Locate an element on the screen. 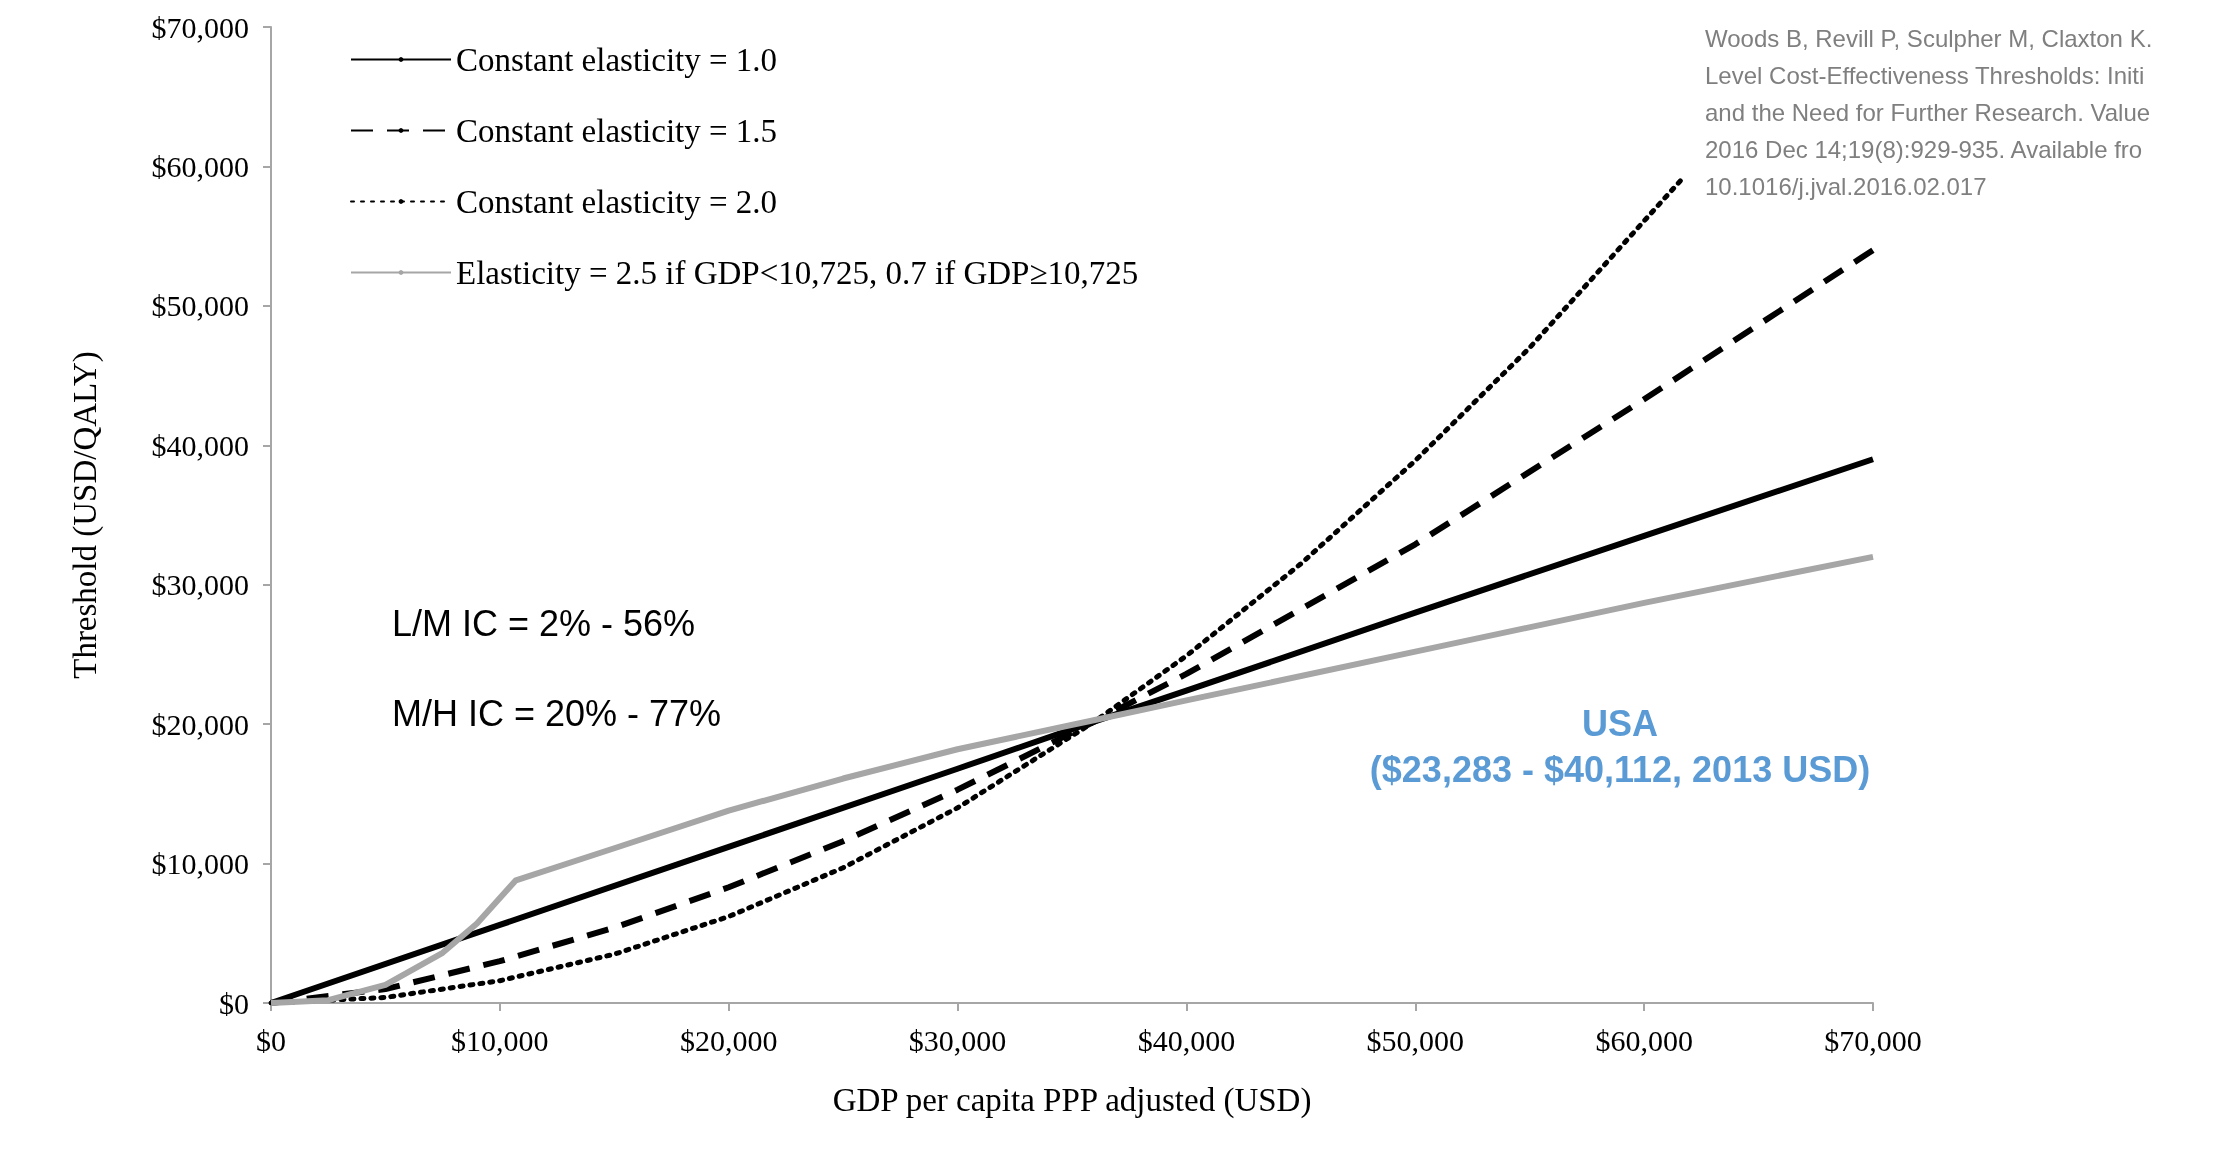 The width and height of the screenshot is (2233, 1153). y-tick-label: $40,000 is located at coordinates (200, 445).